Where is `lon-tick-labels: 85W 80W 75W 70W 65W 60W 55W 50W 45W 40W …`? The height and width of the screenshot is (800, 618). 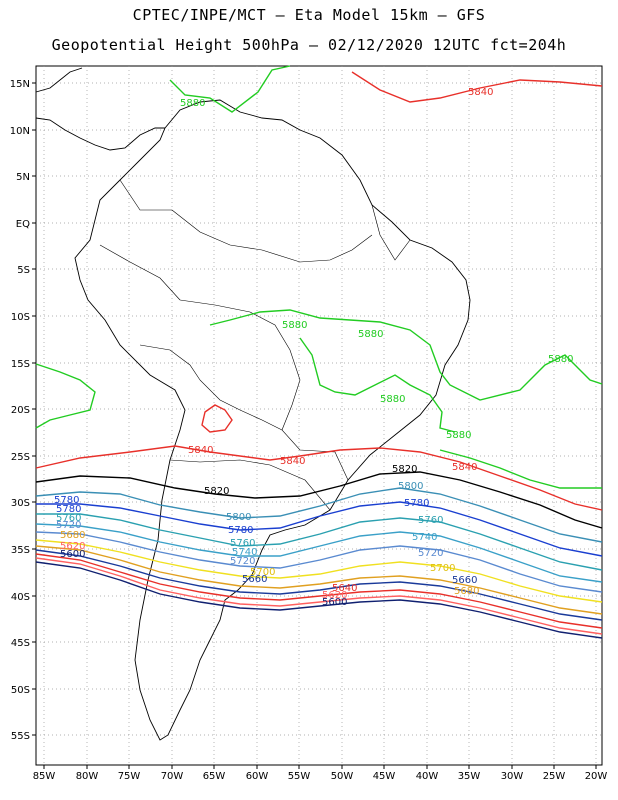 lon-tick-labels: 85W 80W 75W 70W 65W 60W 55W 50W 45W 40W … is located at coordinates (320, 776).